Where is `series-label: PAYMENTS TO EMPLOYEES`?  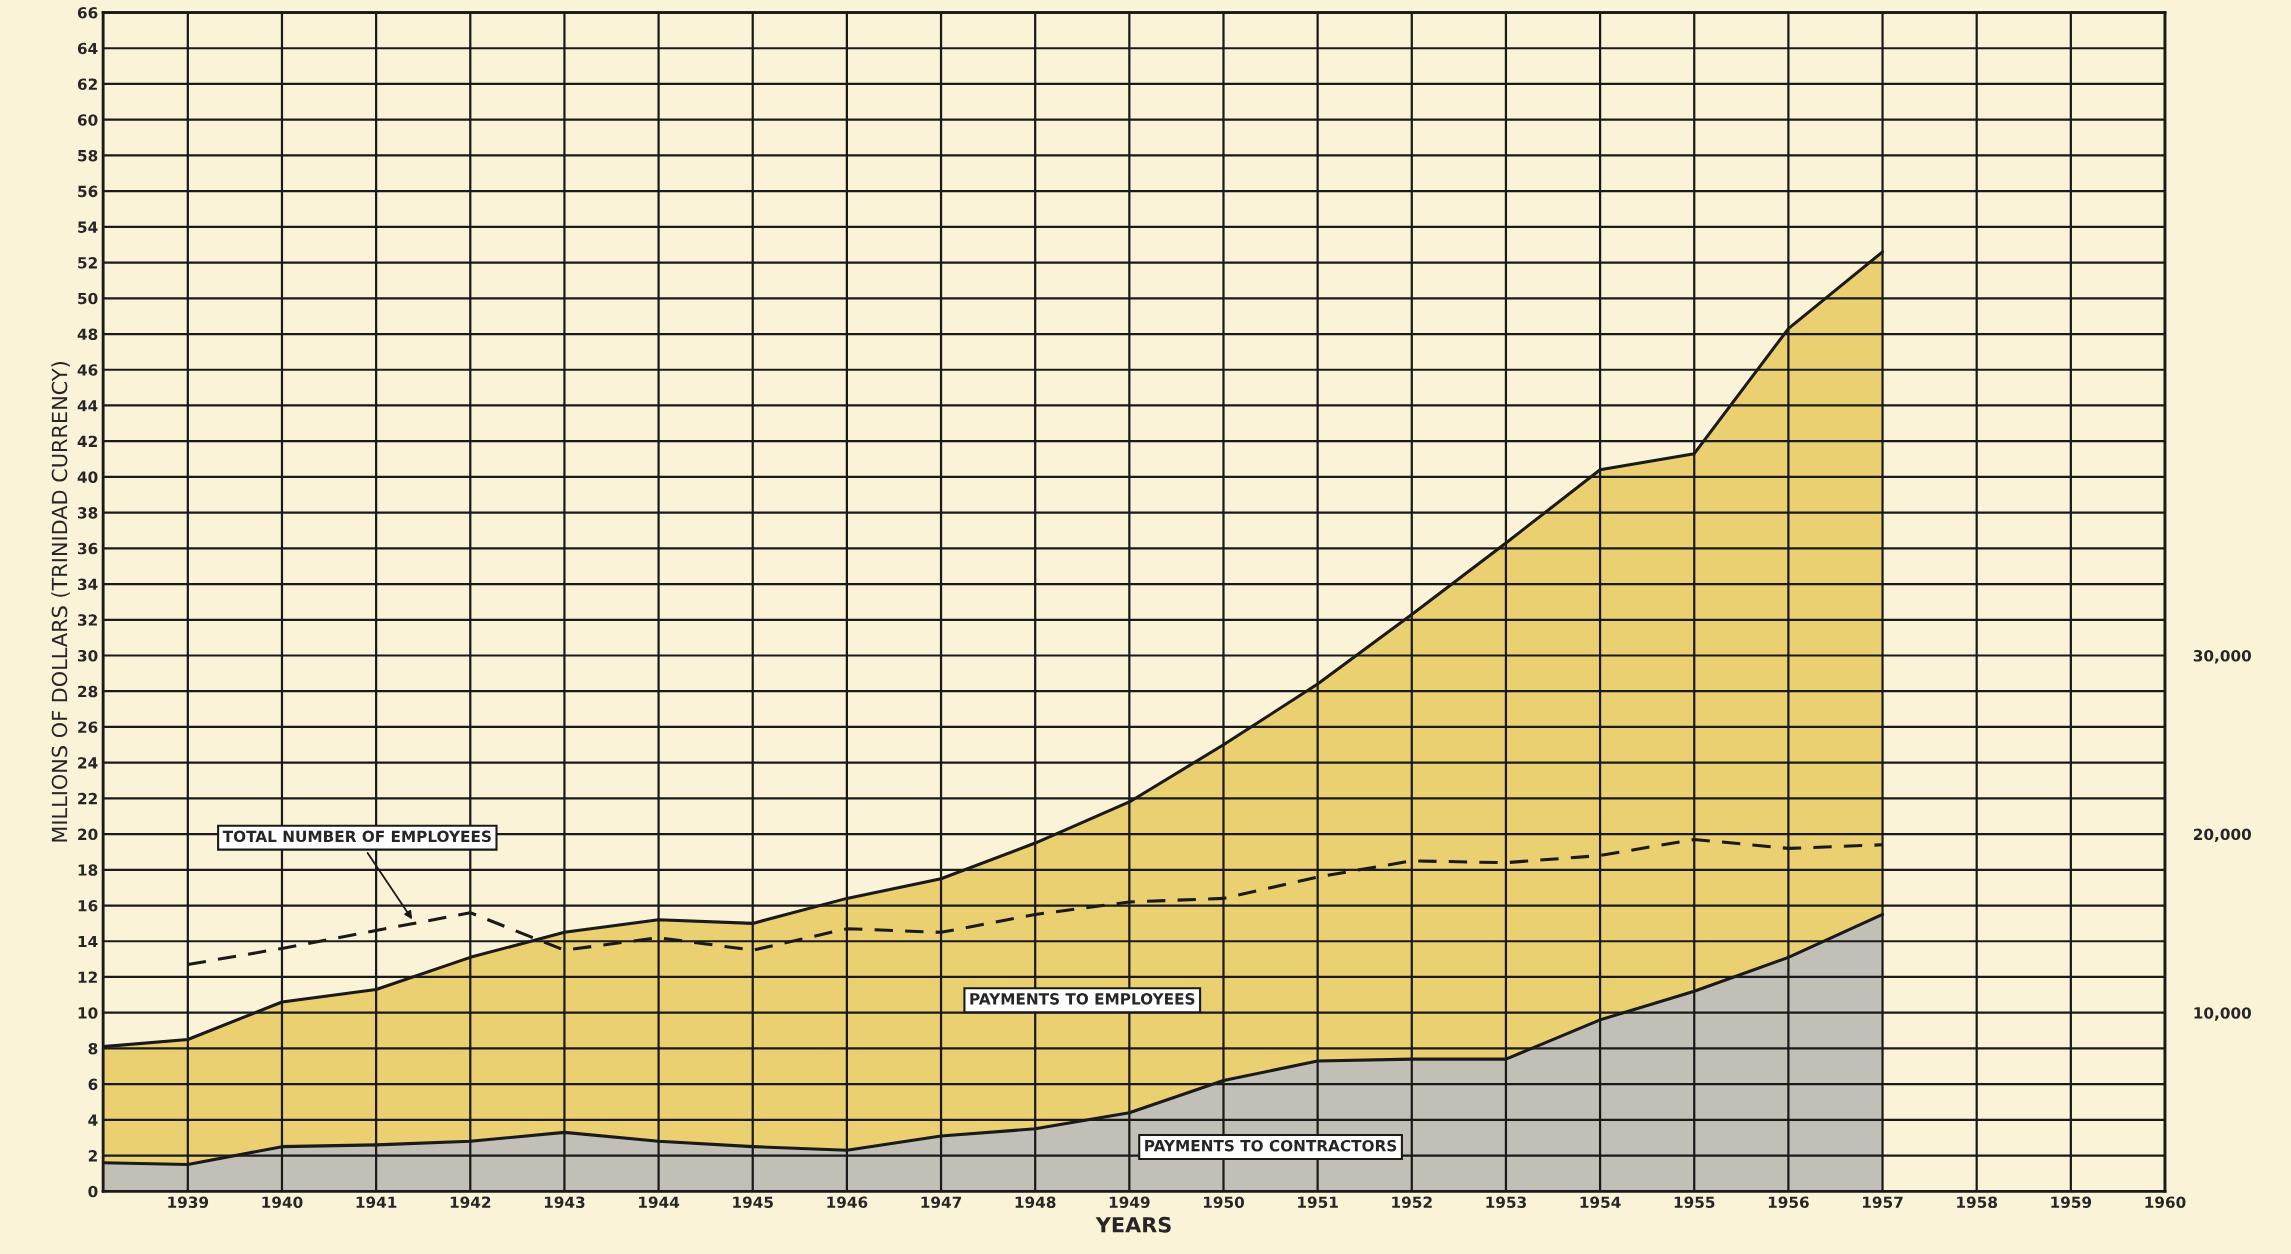 series-label: PAYMENTS TO EMPLOYEES is located at coordinates (1082, 999).